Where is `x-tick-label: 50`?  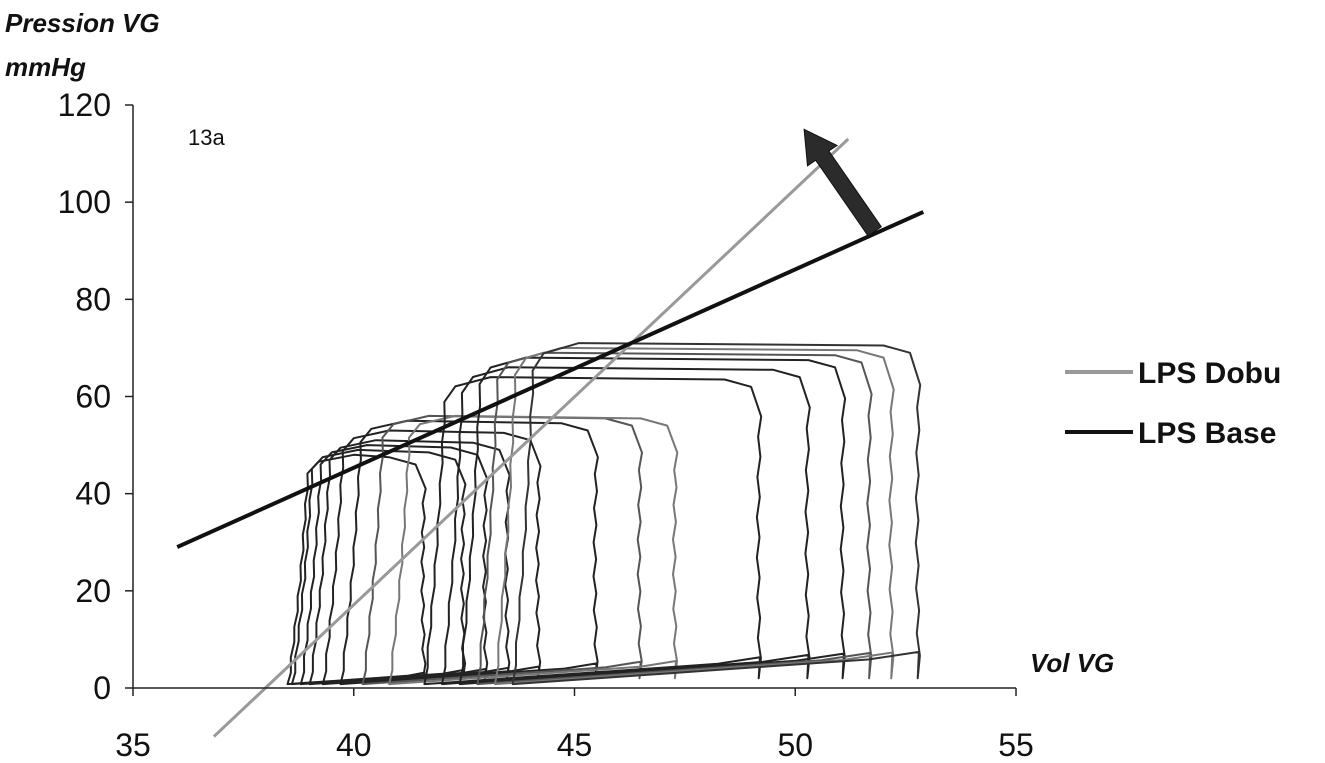
x-tick-label: 50 is located at coordinates (795, 745).